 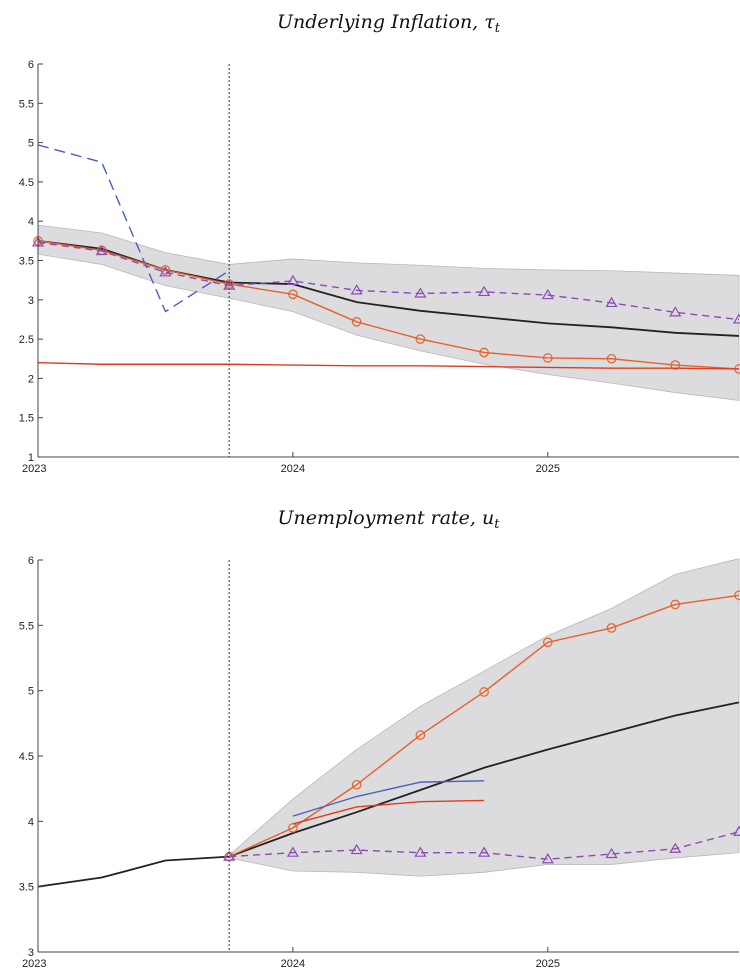 I want to click on chart-title: Underlying Inflation, τt, so click(x=389, y=23).